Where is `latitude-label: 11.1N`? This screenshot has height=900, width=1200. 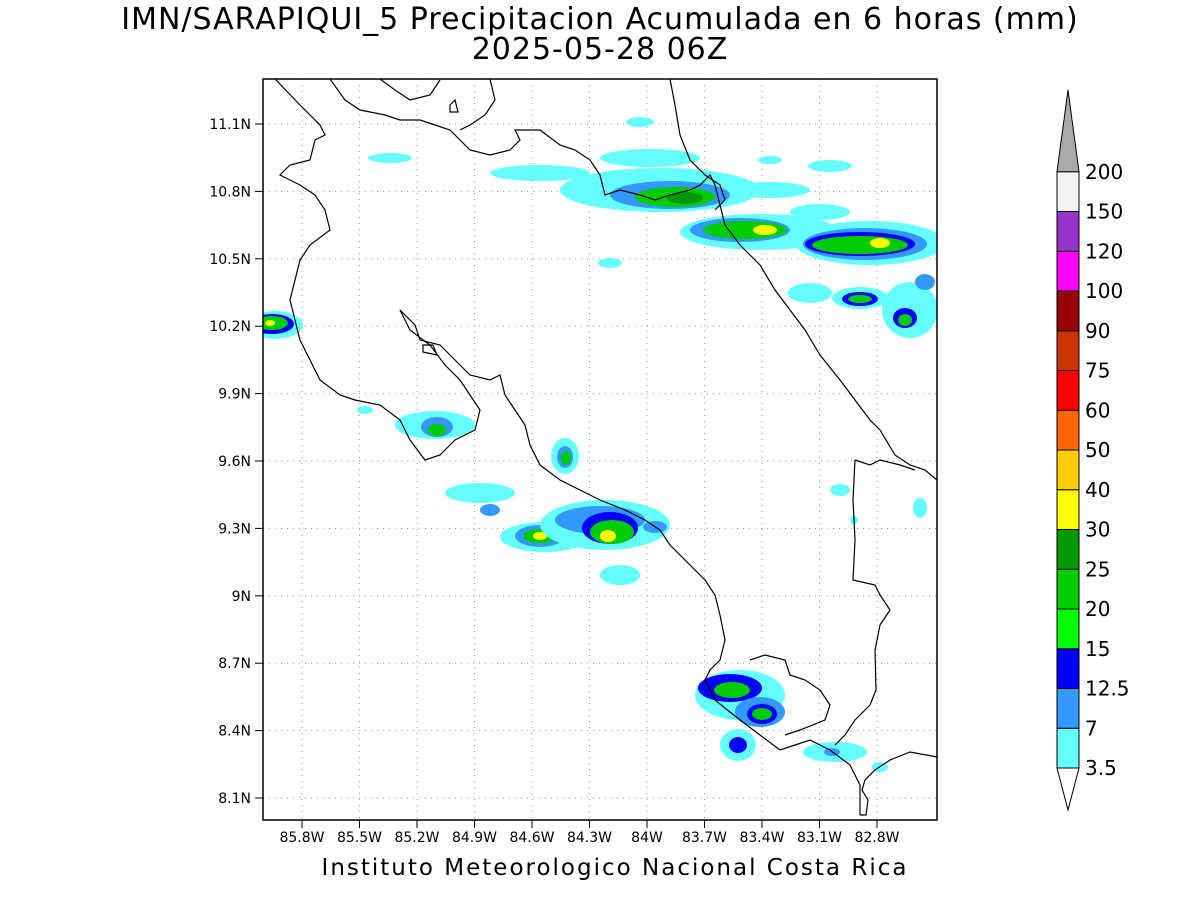 latitude-label: 11.1N is located at coordinates (230, 125).